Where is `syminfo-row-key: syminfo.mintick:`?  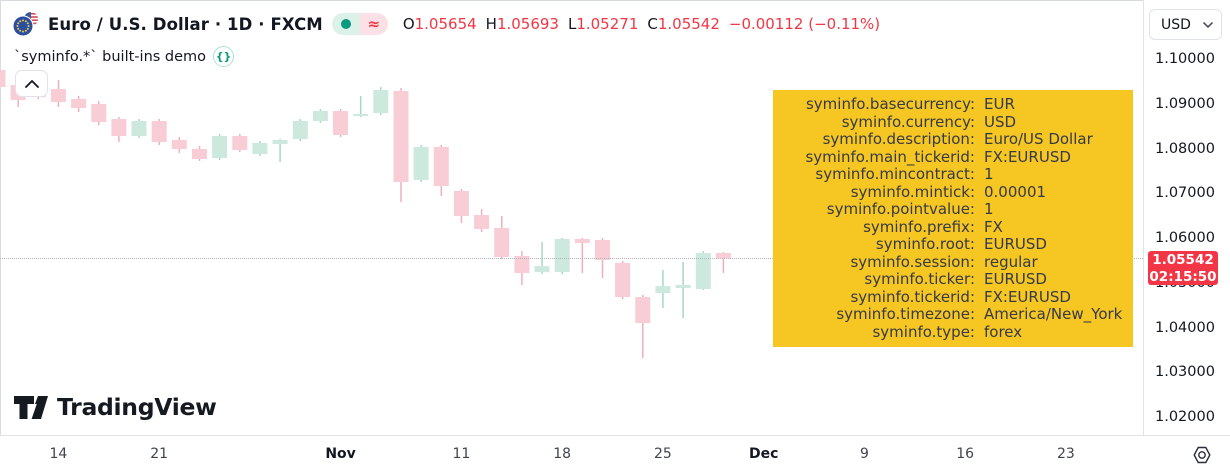
syminfo-row-key: syminfo.mintick: is located at coordinates (912, 191).